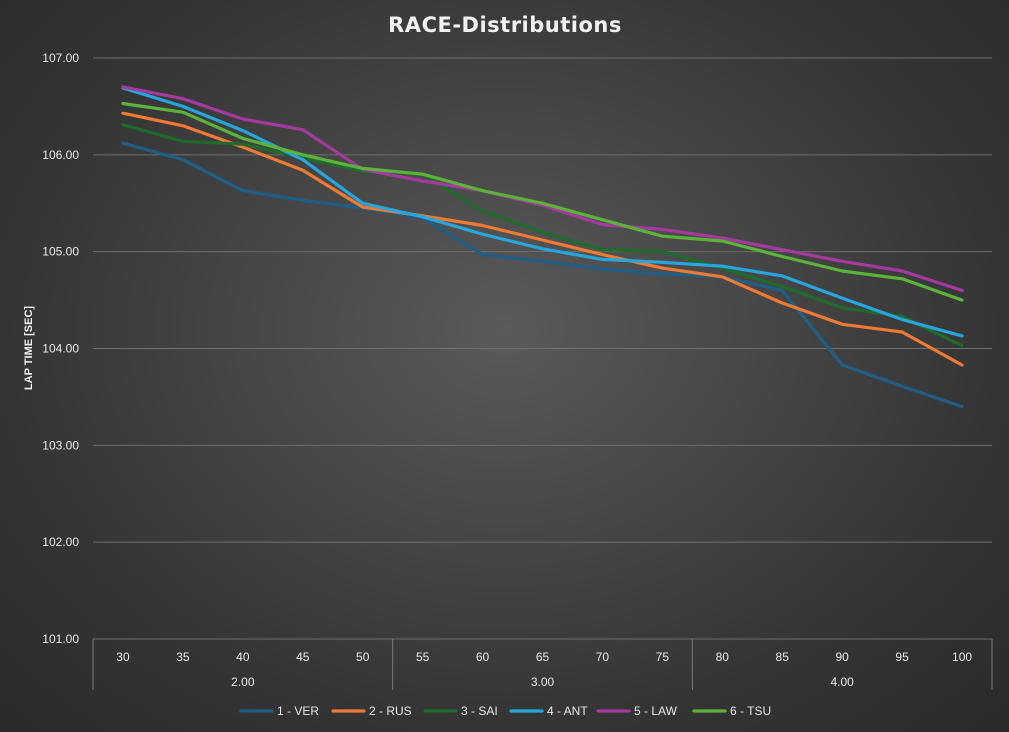  Describe the element at coordinates (60, 445) in the screenshot. I see `y-tick-label: 103.00` at that location.